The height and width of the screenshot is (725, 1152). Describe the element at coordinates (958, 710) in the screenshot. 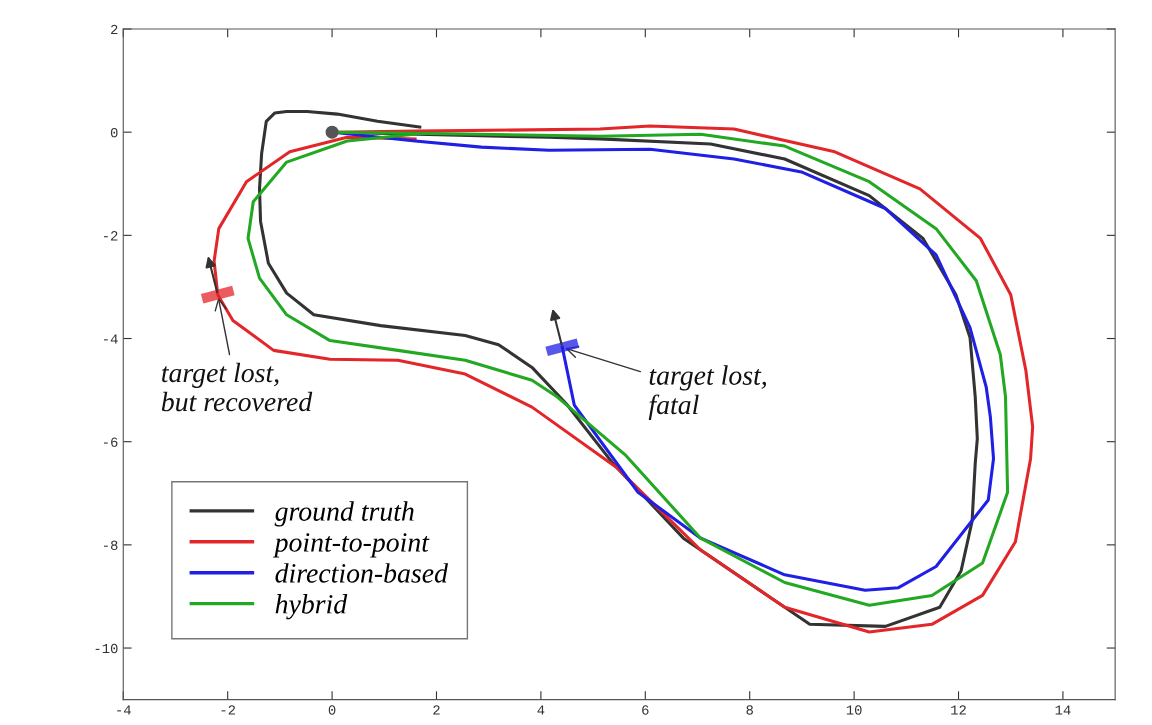

I see `x-tick-label: 12` at that location.